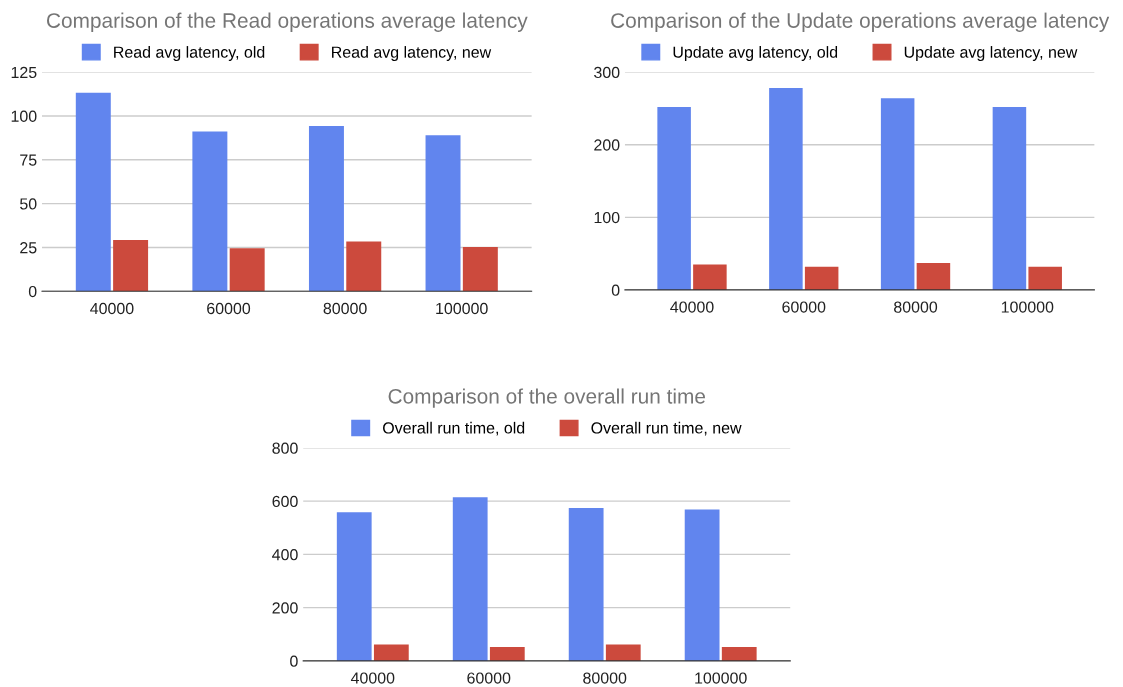 The width and height of the screenshot is (1123, 687). I want to click on y-tick-label: 400, so click(285, 555).